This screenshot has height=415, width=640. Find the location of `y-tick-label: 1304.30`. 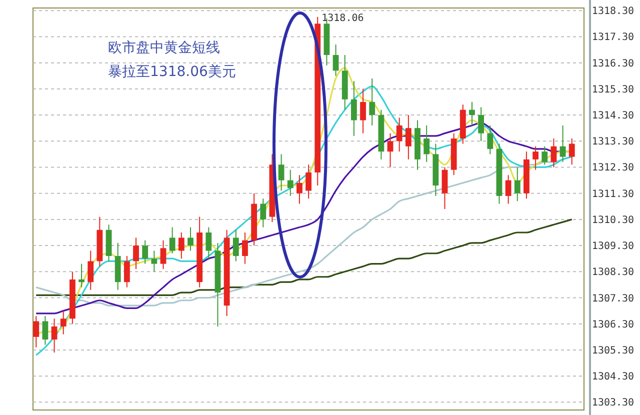

y-tick-label: 1304.30 is located at coordinates (613, 377).